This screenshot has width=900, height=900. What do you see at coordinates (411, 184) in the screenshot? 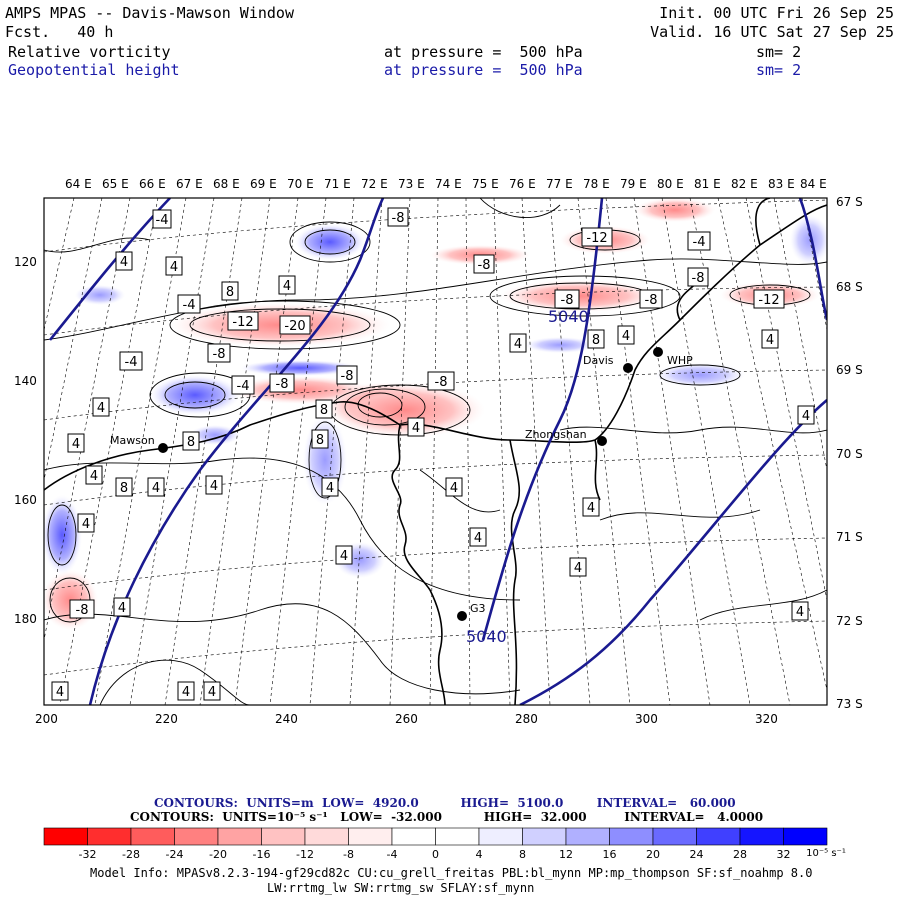
I see `lon-label: 73 E` at bounding box center [411, 184].